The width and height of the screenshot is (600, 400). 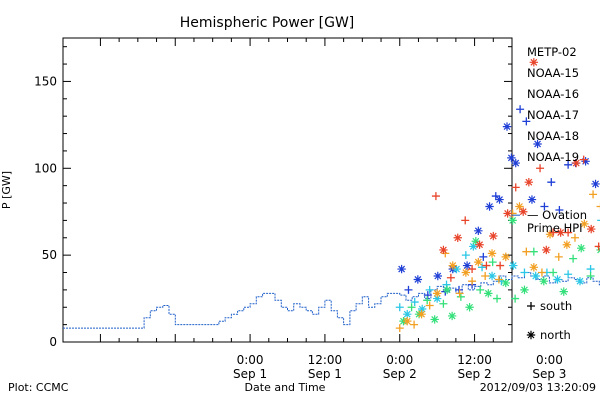 I want to click on legend-entry: METP-02, so click(x=552, y=52).